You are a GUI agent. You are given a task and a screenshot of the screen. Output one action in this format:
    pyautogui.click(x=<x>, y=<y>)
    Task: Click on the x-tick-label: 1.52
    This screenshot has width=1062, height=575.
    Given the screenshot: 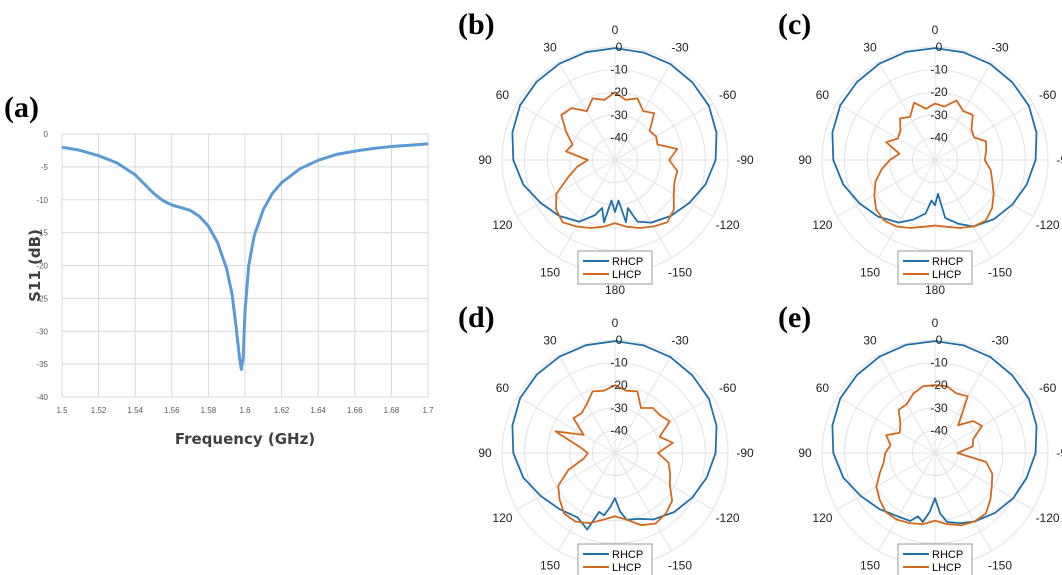 What is the action you would take?
    pyautogui.click(x=99, y=410)
    